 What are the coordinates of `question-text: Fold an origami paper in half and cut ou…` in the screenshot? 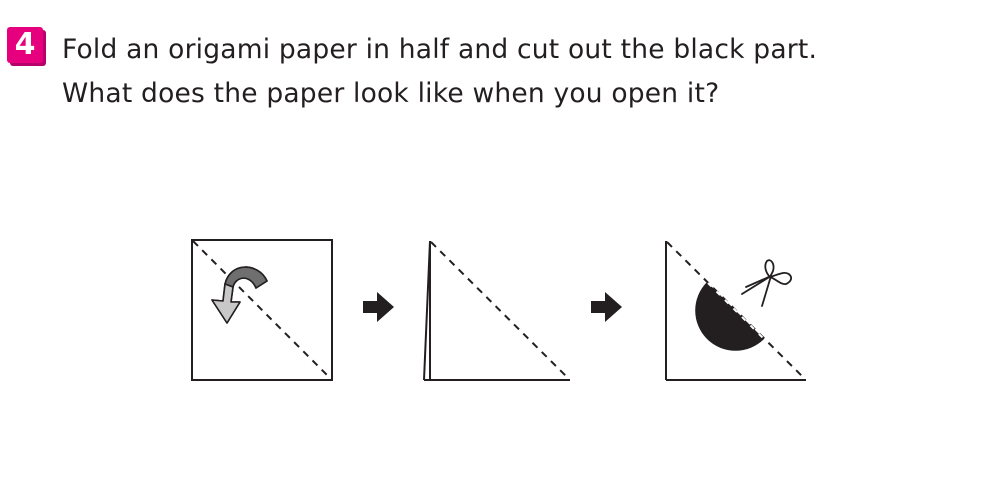 It's located at (439, 72).